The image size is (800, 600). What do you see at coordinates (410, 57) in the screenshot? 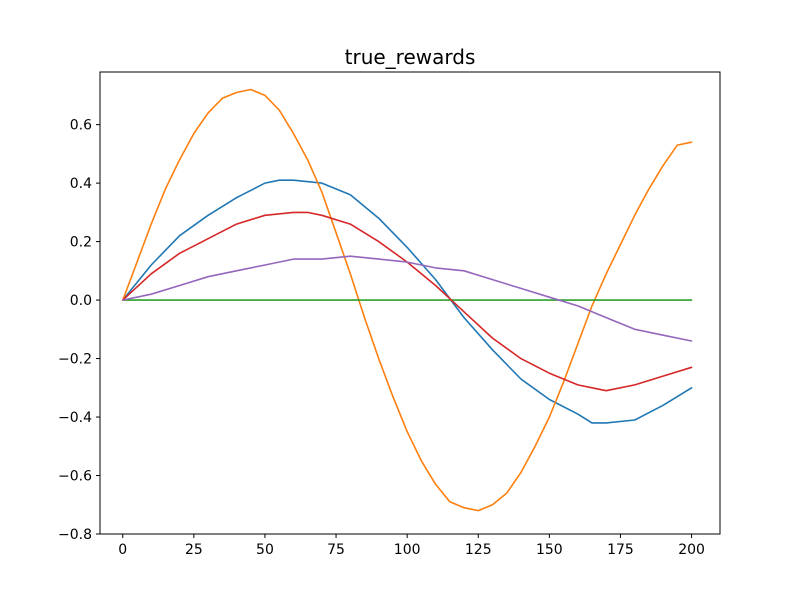
I see `chart-title: true_rewards` at bounding box center [410, 57].